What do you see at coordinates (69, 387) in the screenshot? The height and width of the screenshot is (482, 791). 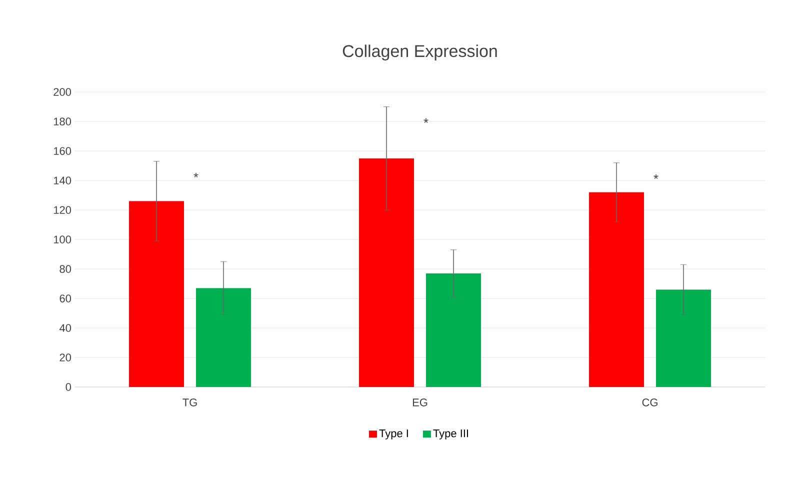 I see `y-tick-label: 0` at bounding box center [69, 387].